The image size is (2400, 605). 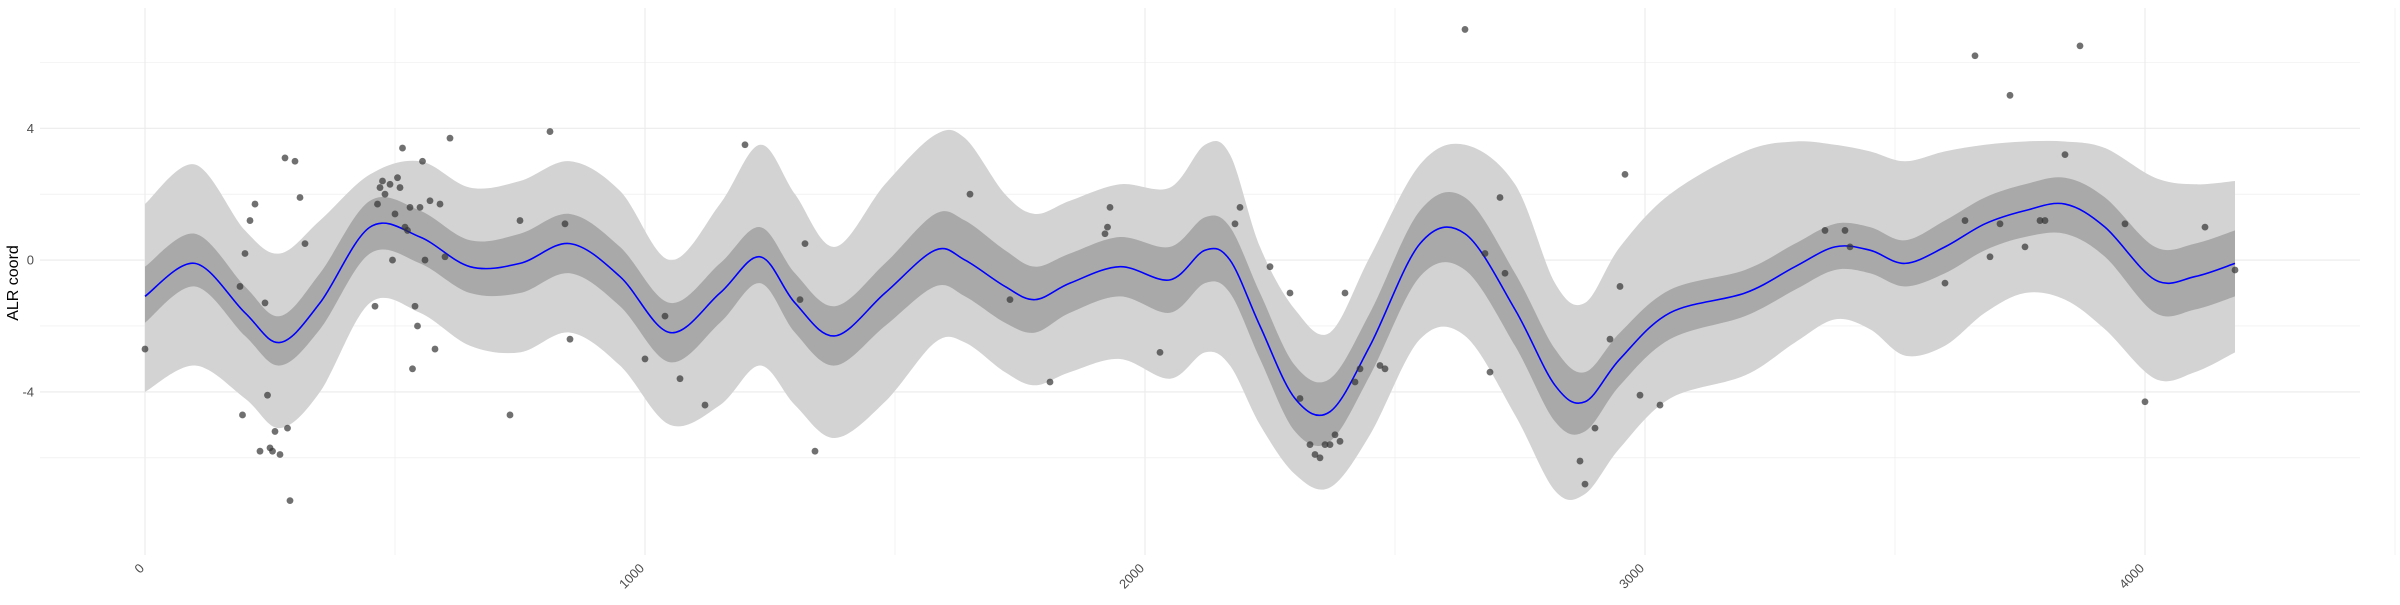 I want to click on x-axis-ticks: 0 1000 2000 3000 4000, so click(x=1139, y=576).